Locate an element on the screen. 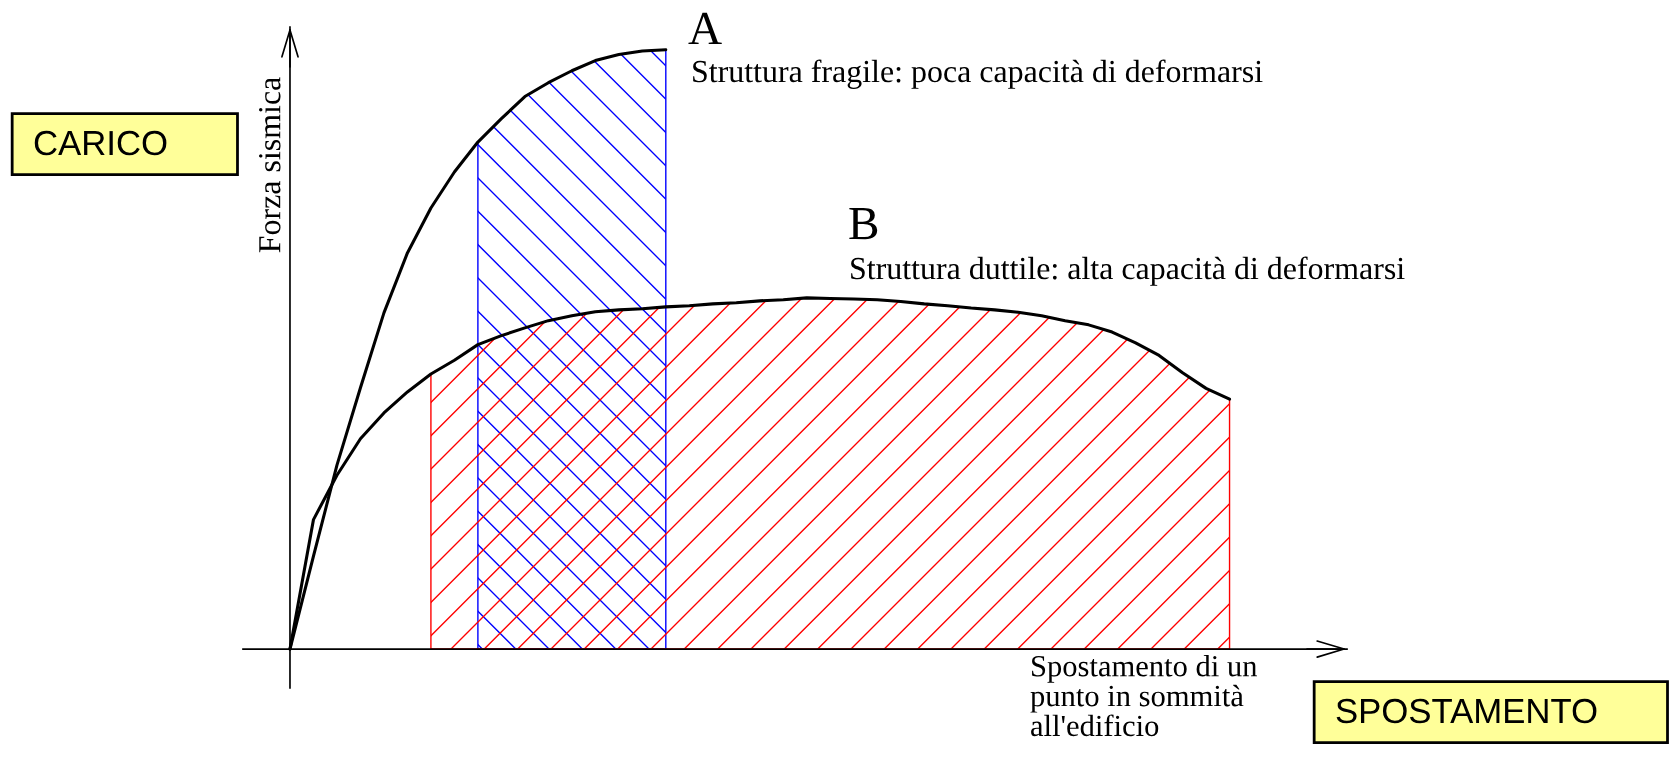  text: SPOSTAMENTO is located at coordinates (1466, 711).